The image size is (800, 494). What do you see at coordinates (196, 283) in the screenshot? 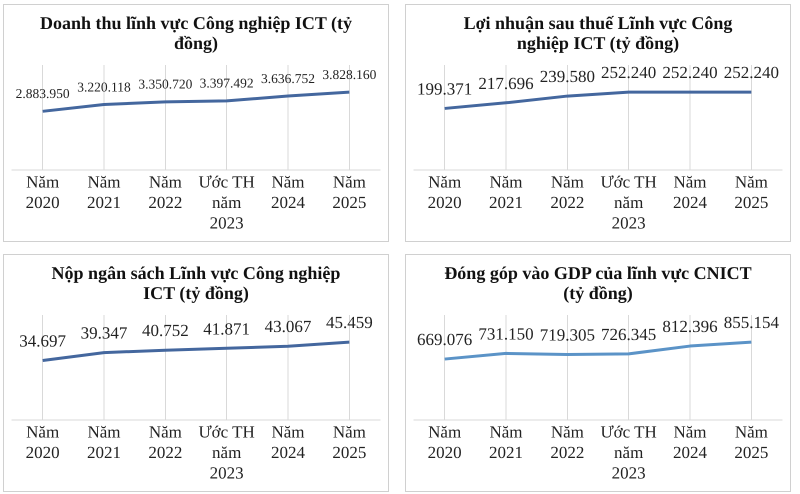
I see `chart-title: Nộp ngân sách Lĩnh vực Công nghiệp ICT (tỷ đồng)` at bounding box center [196, 283].